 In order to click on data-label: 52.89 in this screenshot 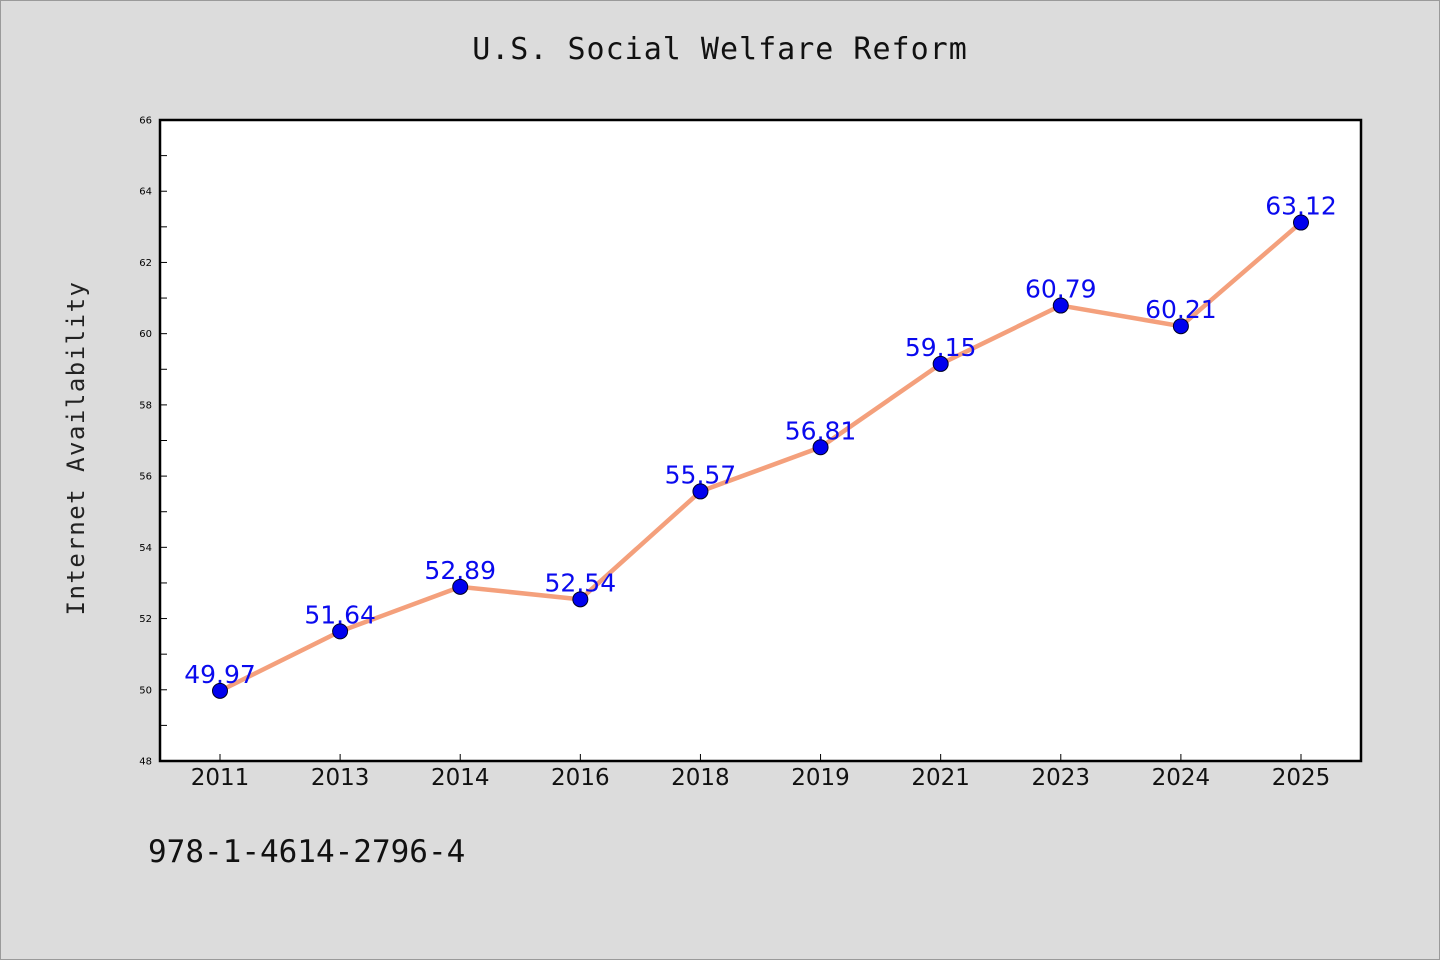, I will do `click(460, 570)`.